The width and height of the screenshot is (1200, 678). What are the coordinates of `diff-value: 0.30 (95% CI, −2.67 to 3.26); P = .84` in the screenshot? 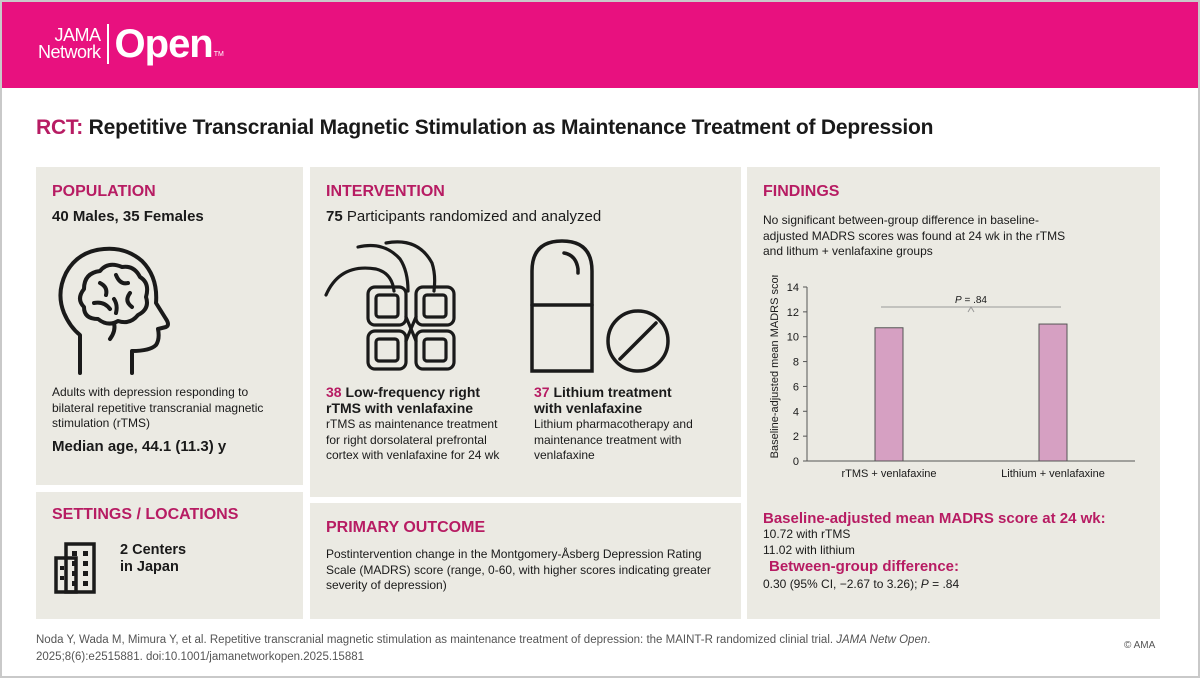 It's located at (861, 585).